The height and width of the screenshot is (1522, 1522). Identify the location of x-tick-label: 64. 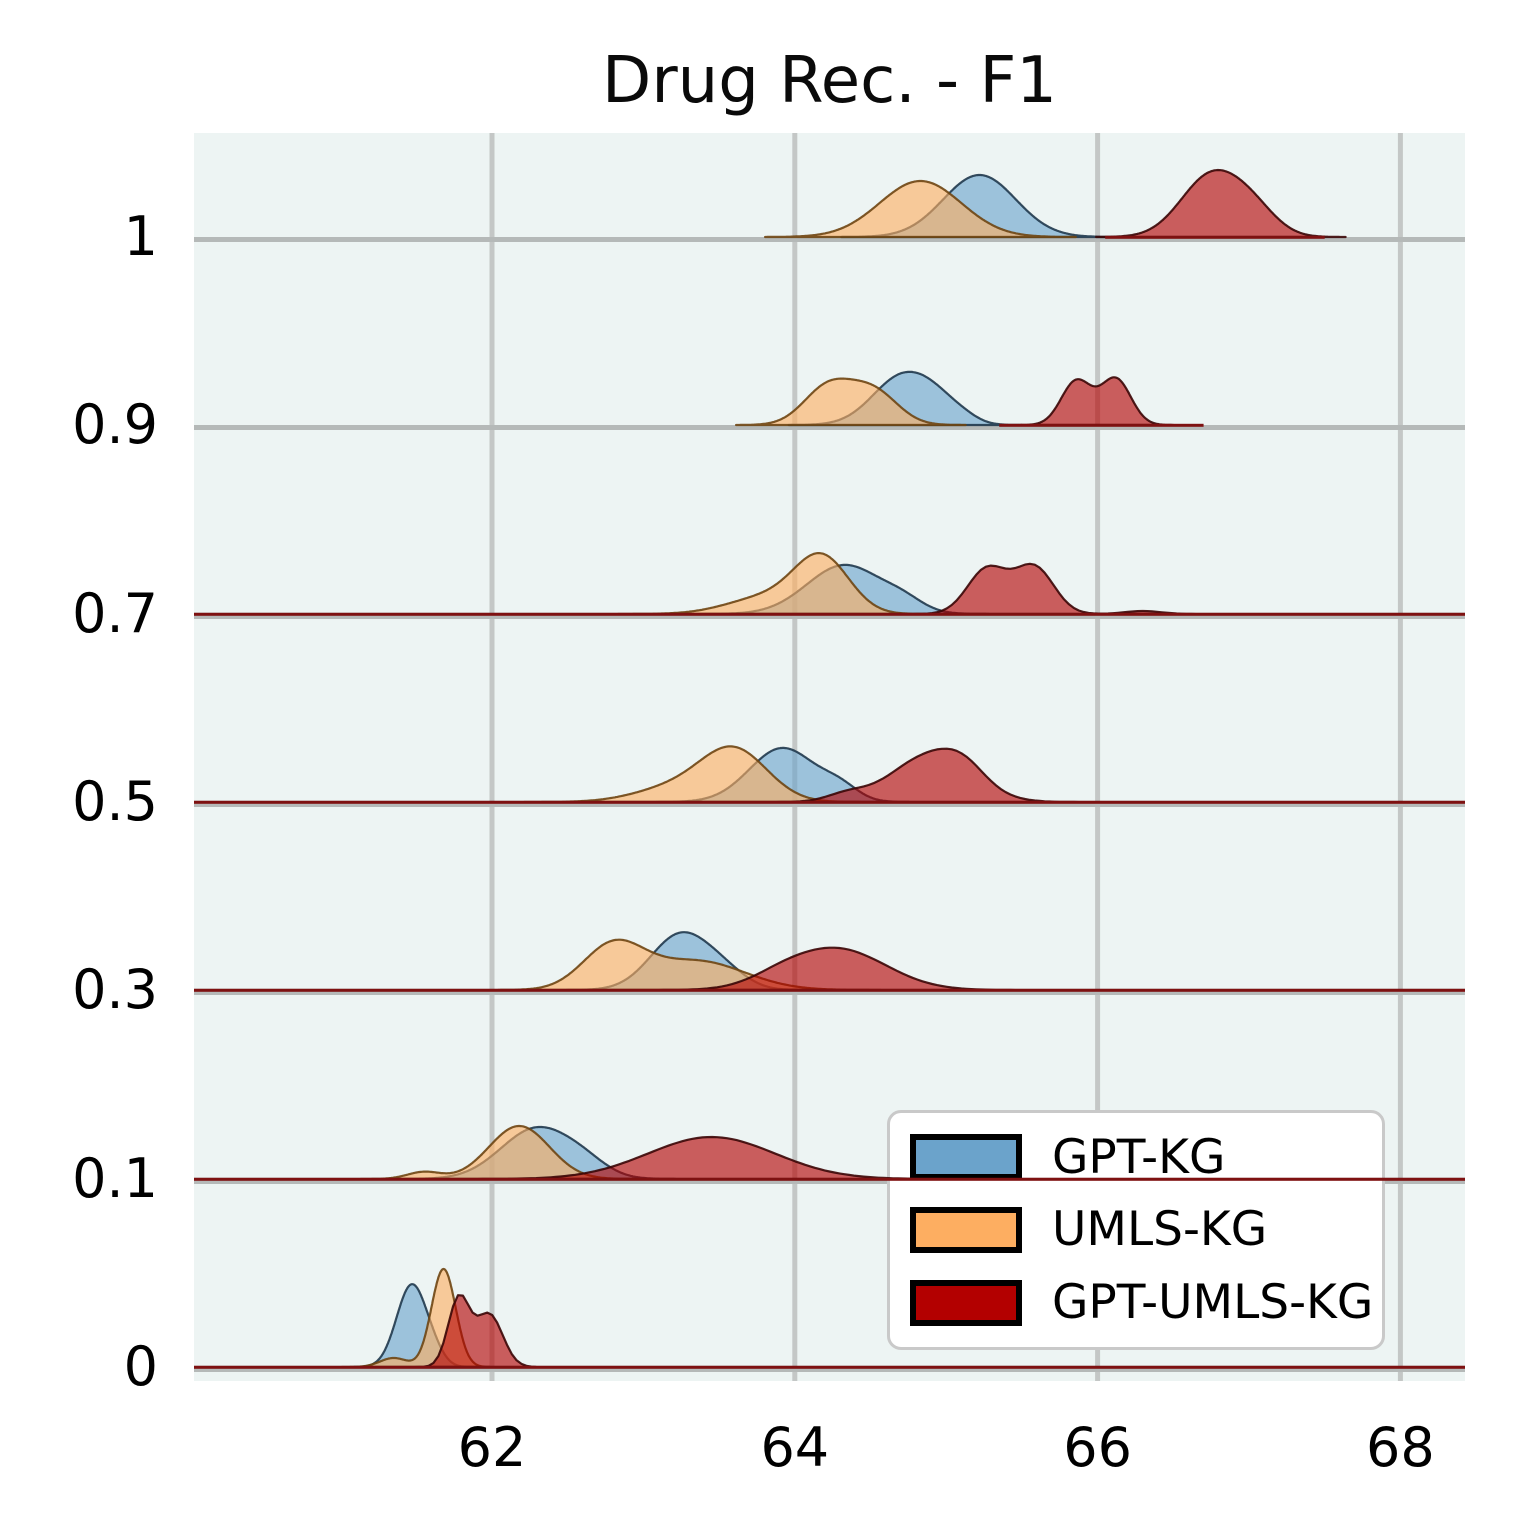
(795, 1447).